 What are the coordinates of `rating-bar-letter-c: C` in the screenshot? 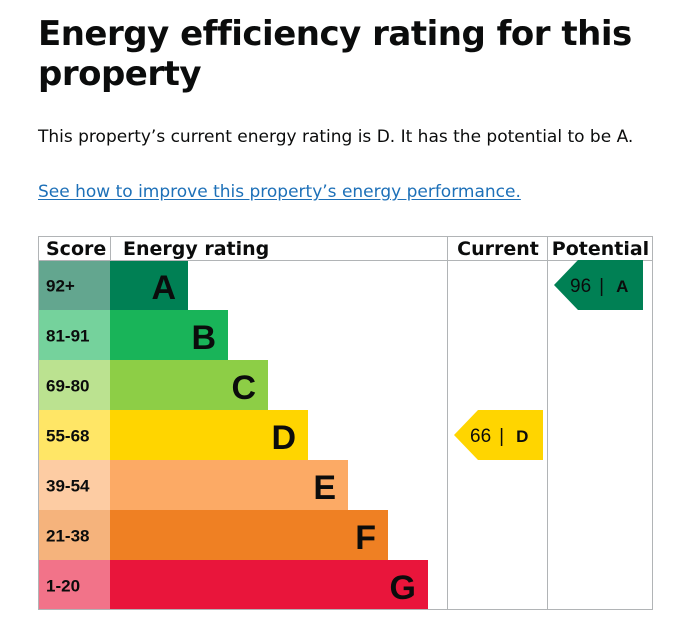 It's located at (243, 388).